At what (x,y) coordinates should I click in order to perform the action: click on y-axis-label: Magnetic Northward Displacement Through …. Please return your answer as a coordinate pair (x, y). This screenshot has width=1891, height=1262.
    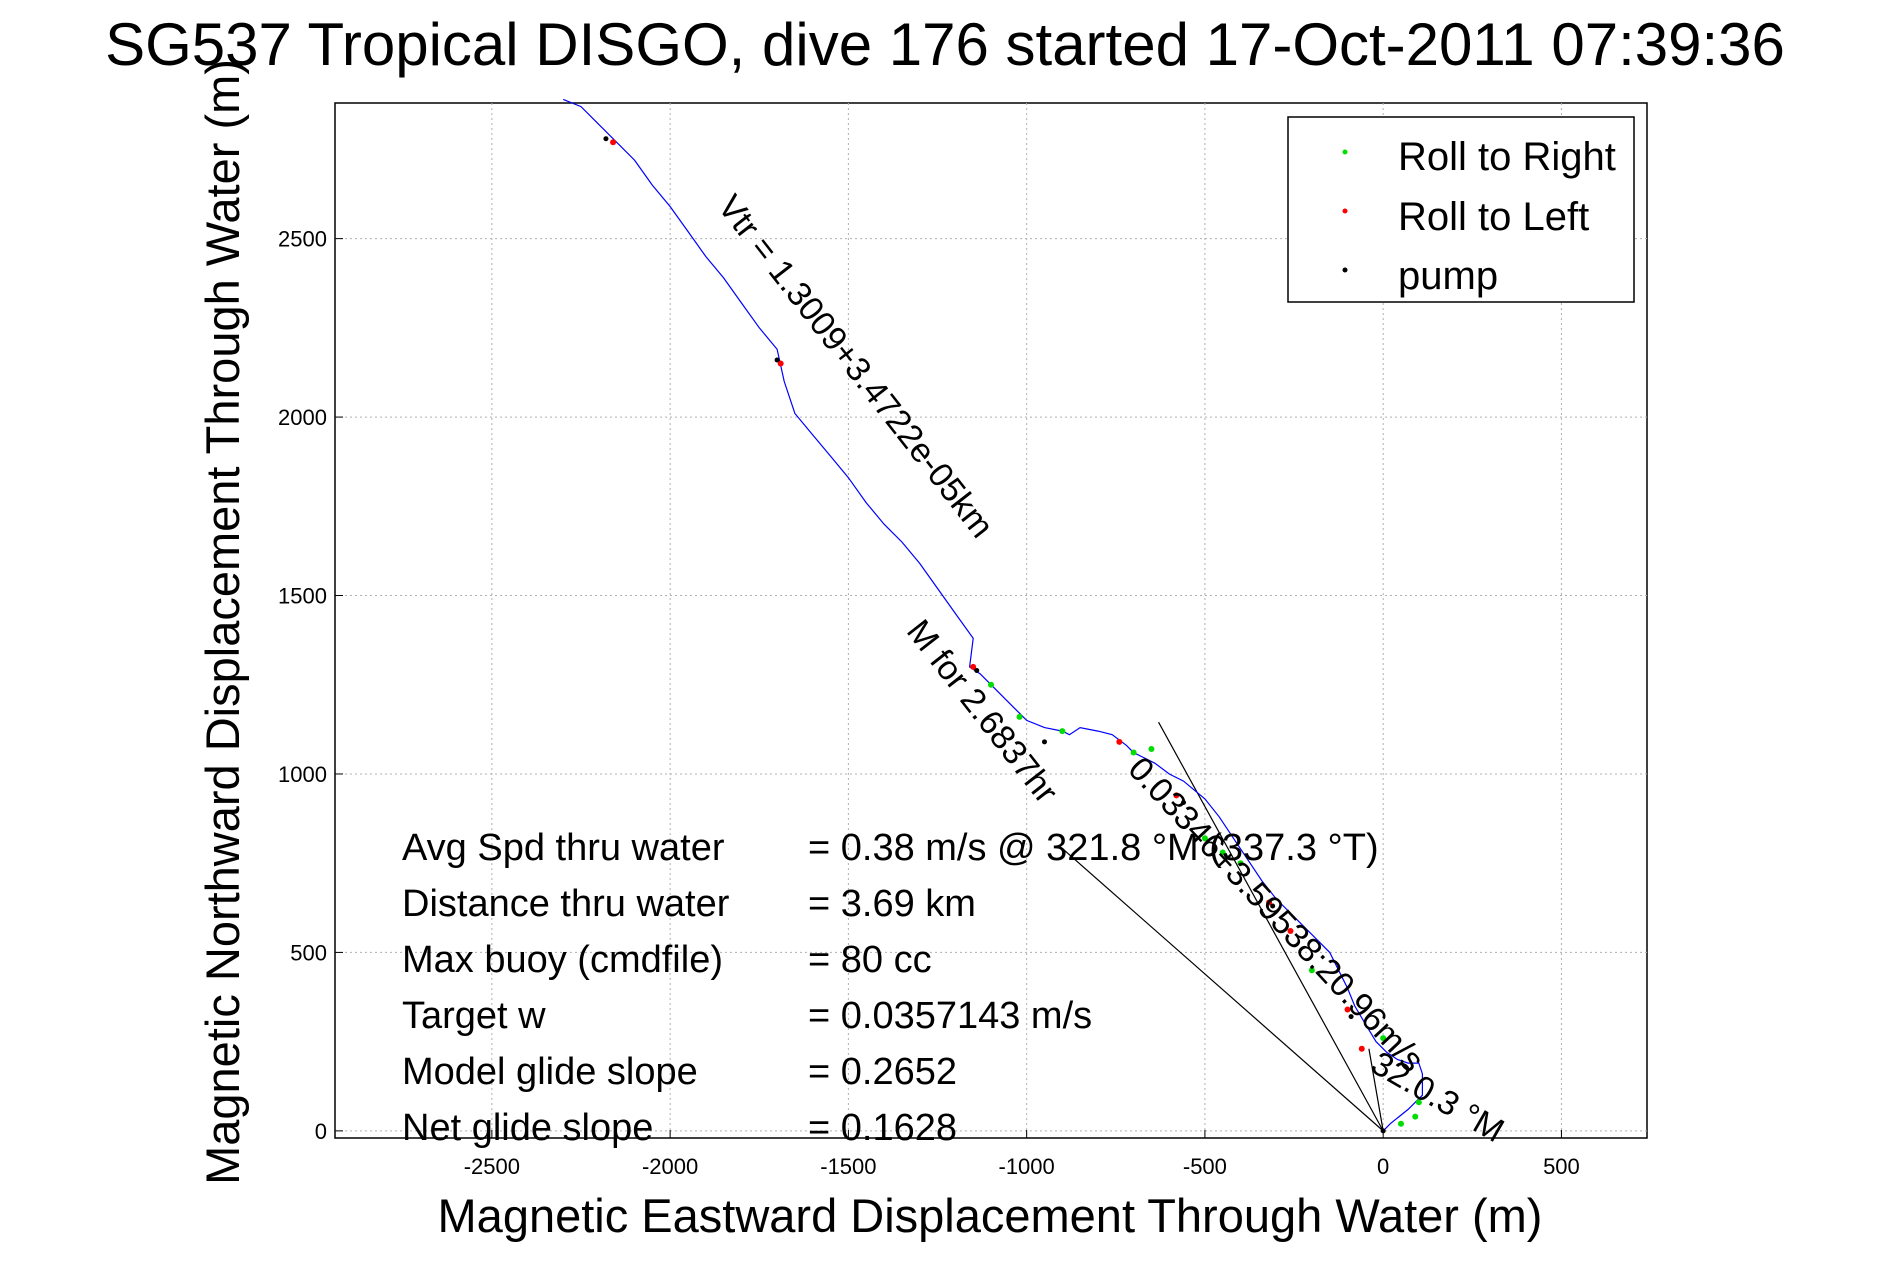
    Looking at the image, I should click on (222, 622).